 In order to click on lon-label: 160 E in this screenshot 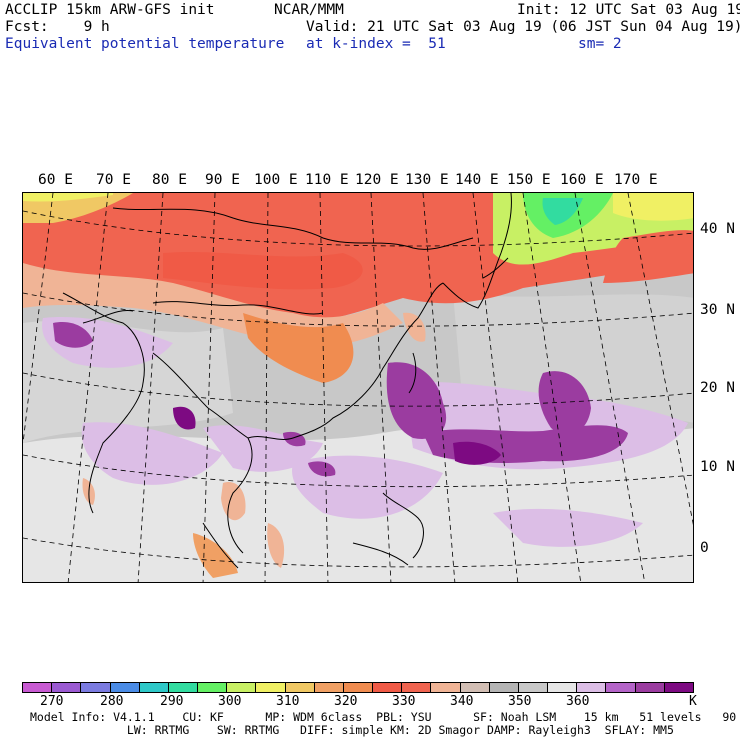, I will do `click(582, 180)`.